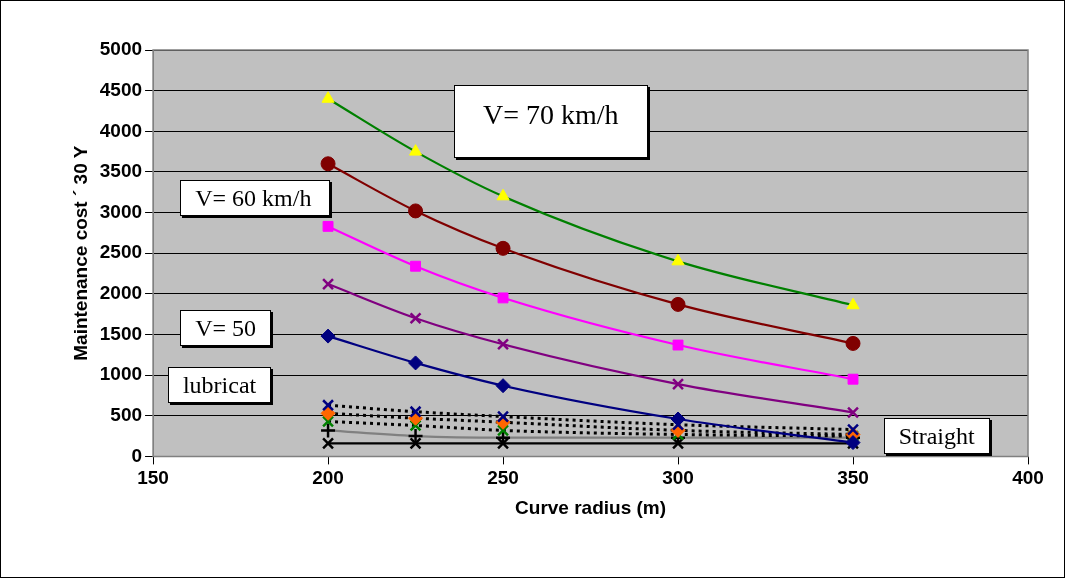  What do you see at coordinates (121, 89) in the screenshot?
I see `y-tick-label: 4500` at bounding box center [121, 89].